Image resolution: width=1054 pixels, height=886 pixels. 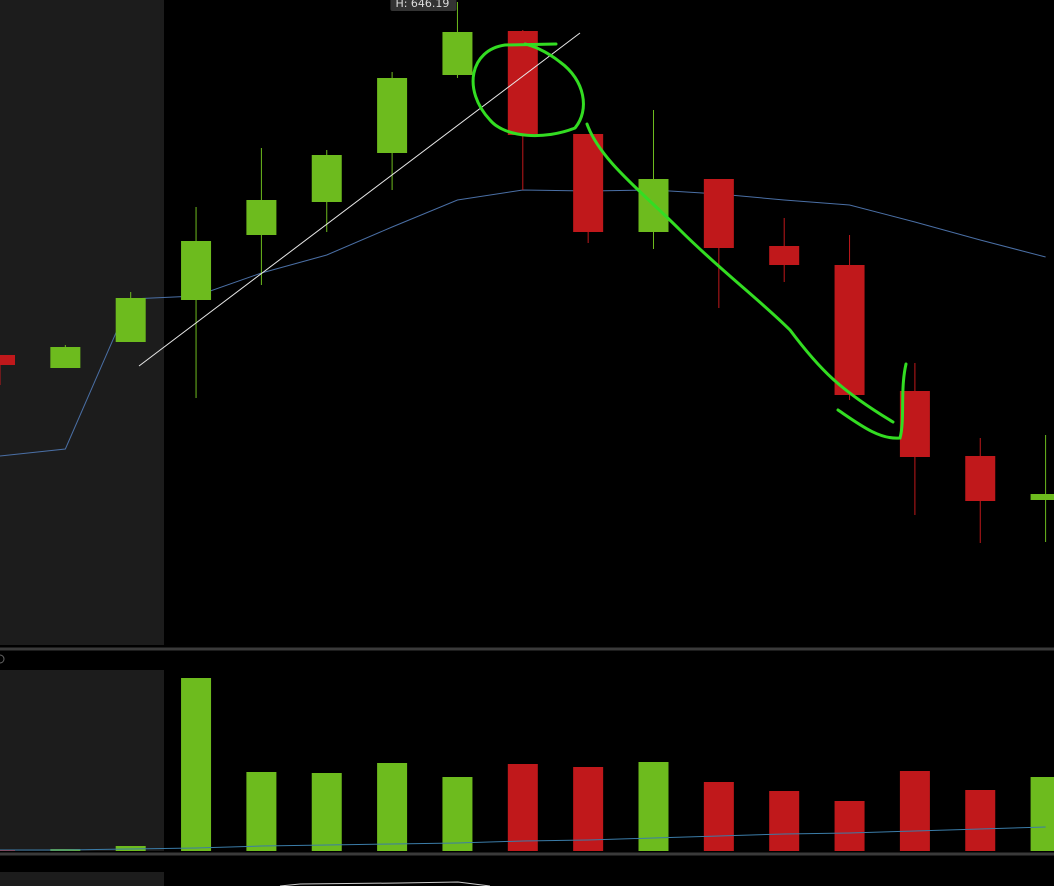 I want to click on arrow-annotation, so click(x=740, y=273).